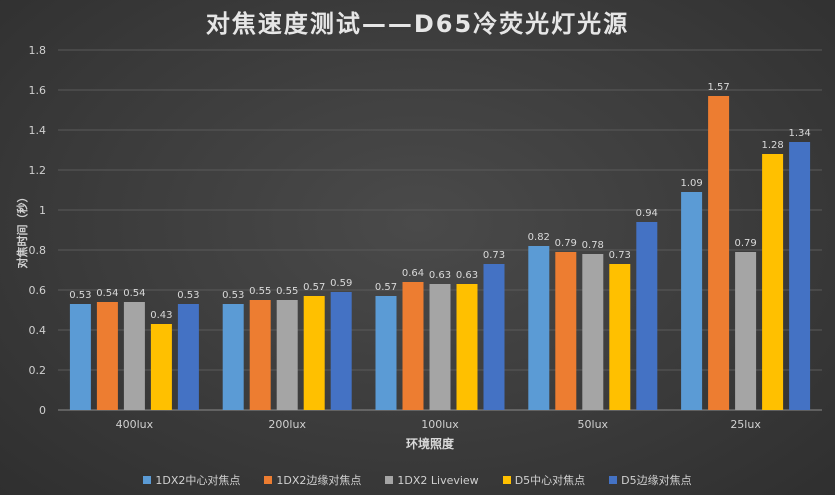 Image resolution: width=835 pixels, height=495 pixels. Describe the element at coordinates (38, 90) in the screenshot. I see `y-tick-label: 1.6` at that location.